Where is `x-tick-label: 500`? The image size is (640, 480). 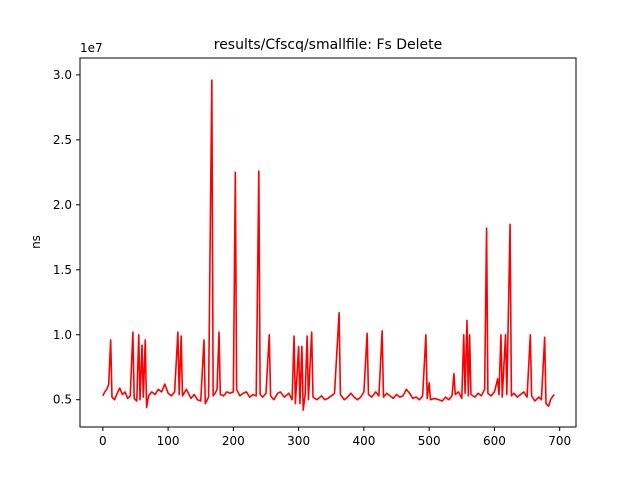
x-tick-label: 500 is located at coordinates (429, 441).